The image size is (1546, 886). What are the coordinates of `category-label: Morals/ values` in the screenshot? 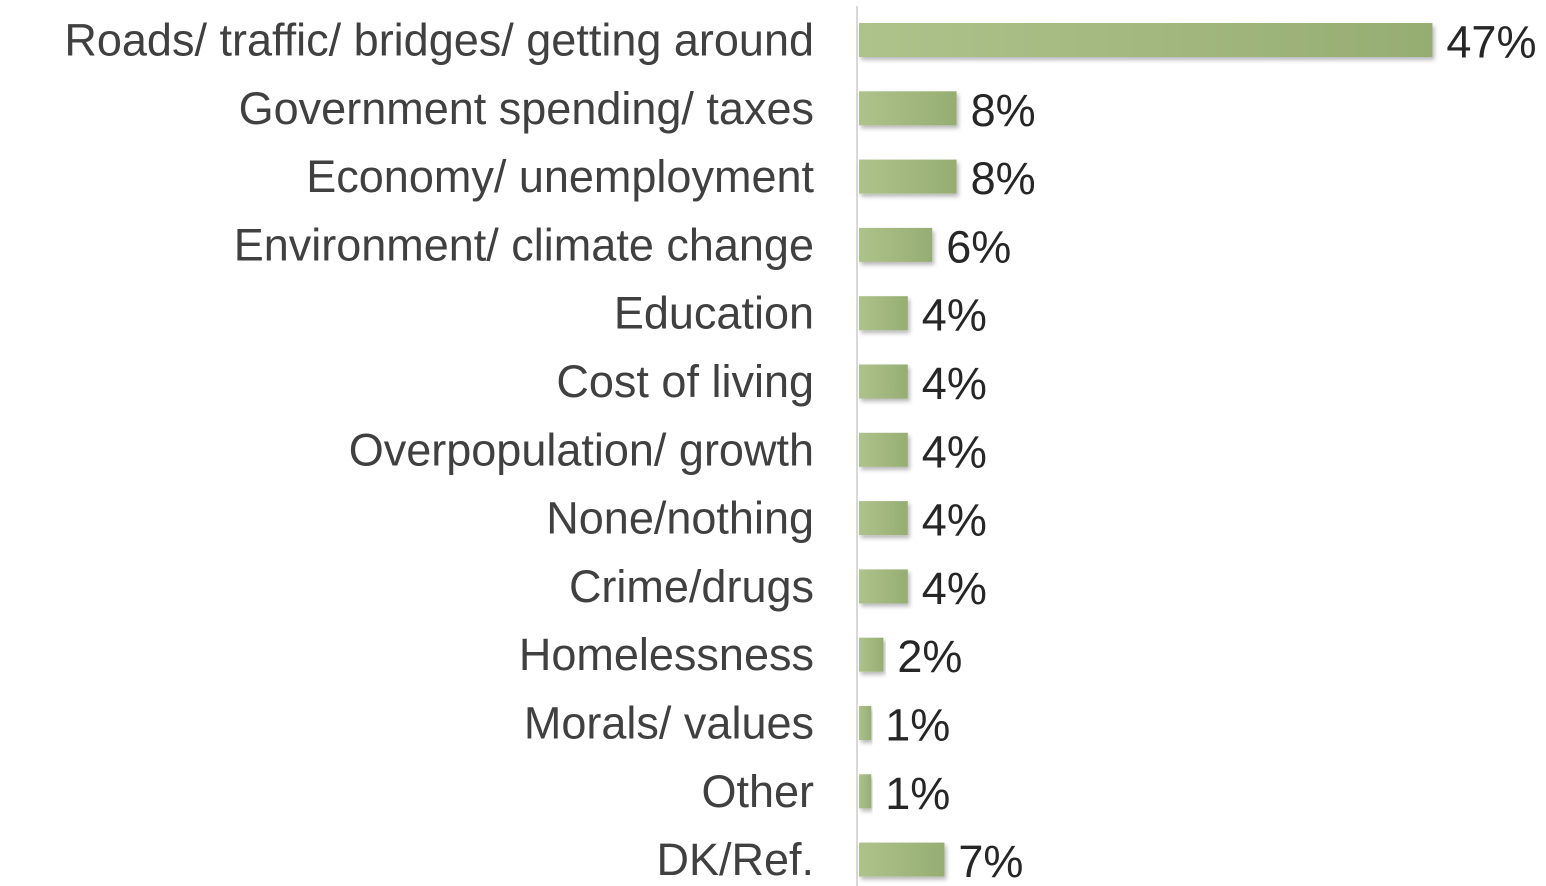 It's located at (669, 723).